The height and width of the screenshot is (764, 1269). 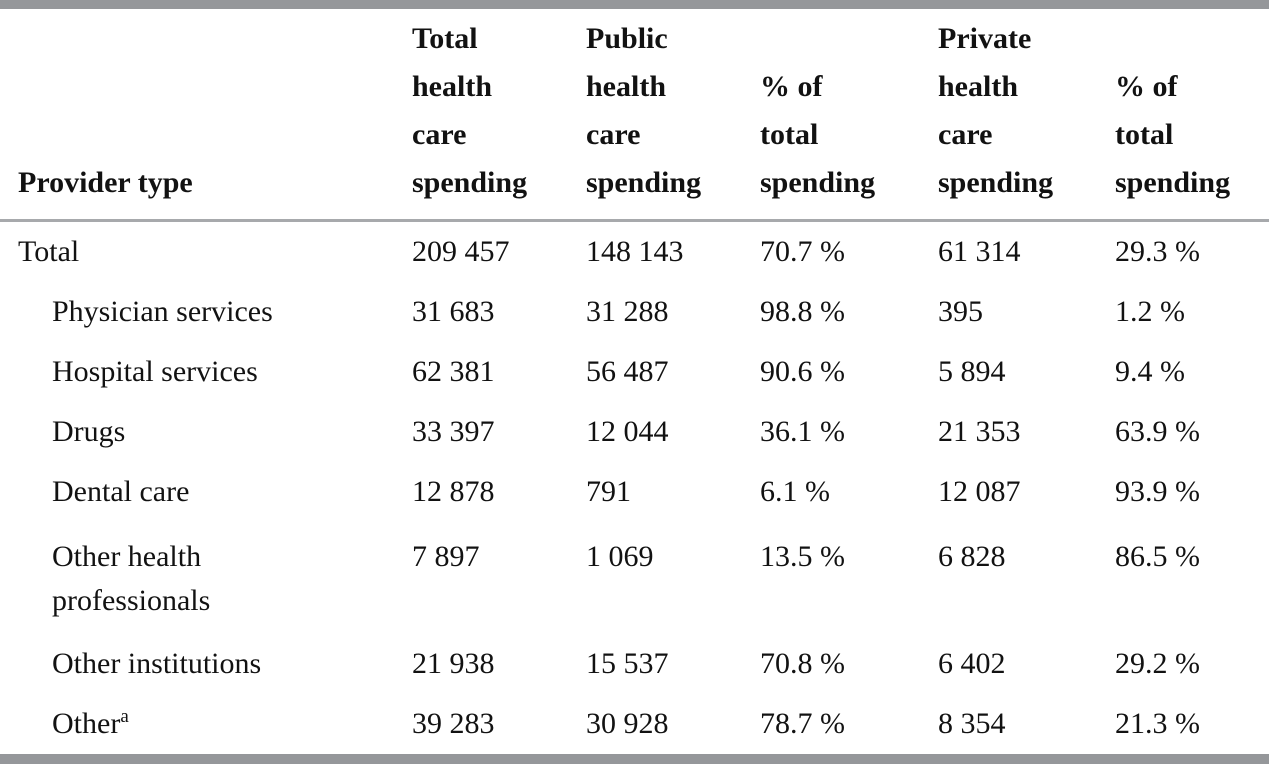 I want to click on cell-private-percent: 1.2 %, so click(x=1150, y=311).